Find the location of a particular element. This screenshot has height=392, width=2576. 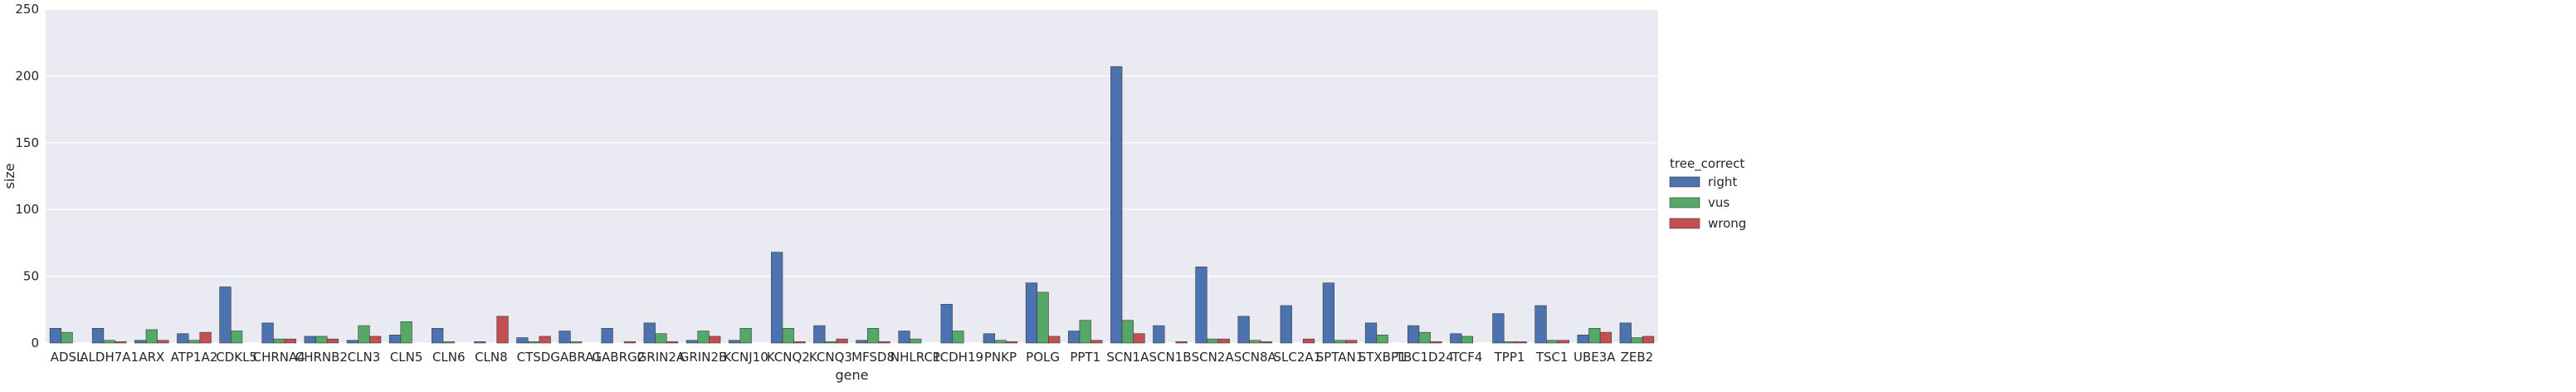

legend-swatch-wrong is located at coordinates (1685, 223).